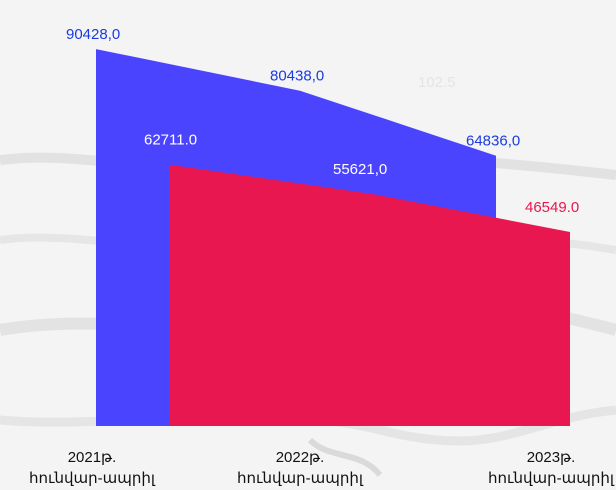  I want to click on series-1-value-label: 90428,0, so click(93, 34).